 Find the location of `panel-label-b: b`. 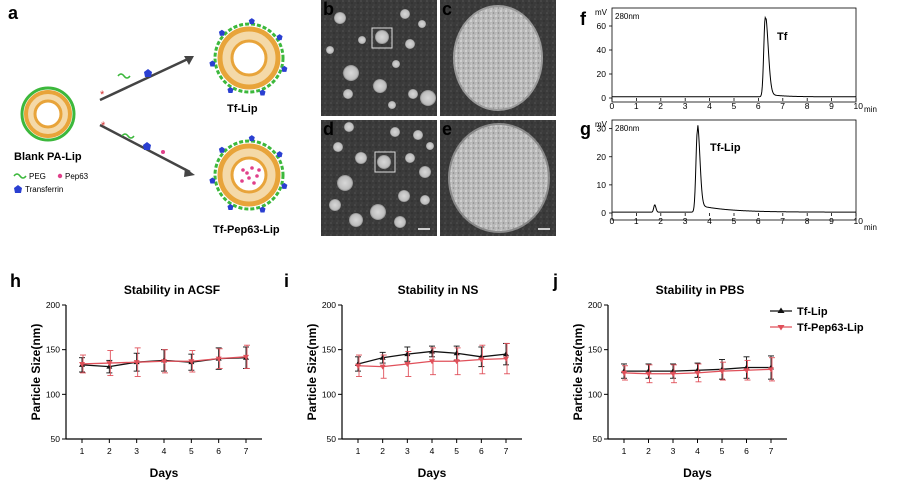

panel-label-b: b is located at coordinates (328, 9).